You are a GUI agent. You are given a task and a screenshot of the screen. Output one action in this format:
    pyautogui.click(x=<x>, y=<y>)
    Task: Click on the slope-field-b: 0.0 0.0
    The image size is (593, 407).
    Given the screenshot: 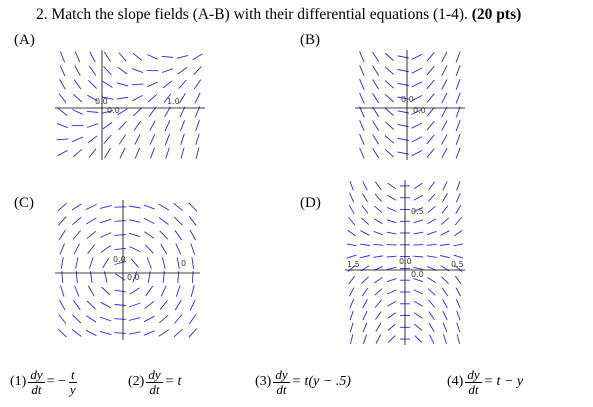 What is the action you would take?
    pyautogui.click(x=410, y=105)
    